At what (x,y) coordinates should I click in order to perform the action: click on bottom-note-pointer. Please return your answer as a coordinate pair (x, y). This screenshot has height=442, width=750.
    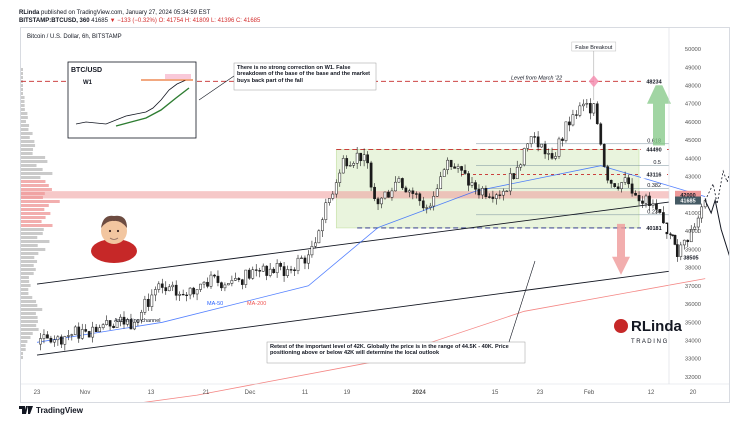
    Looking at the image, I should click on (522, 301).